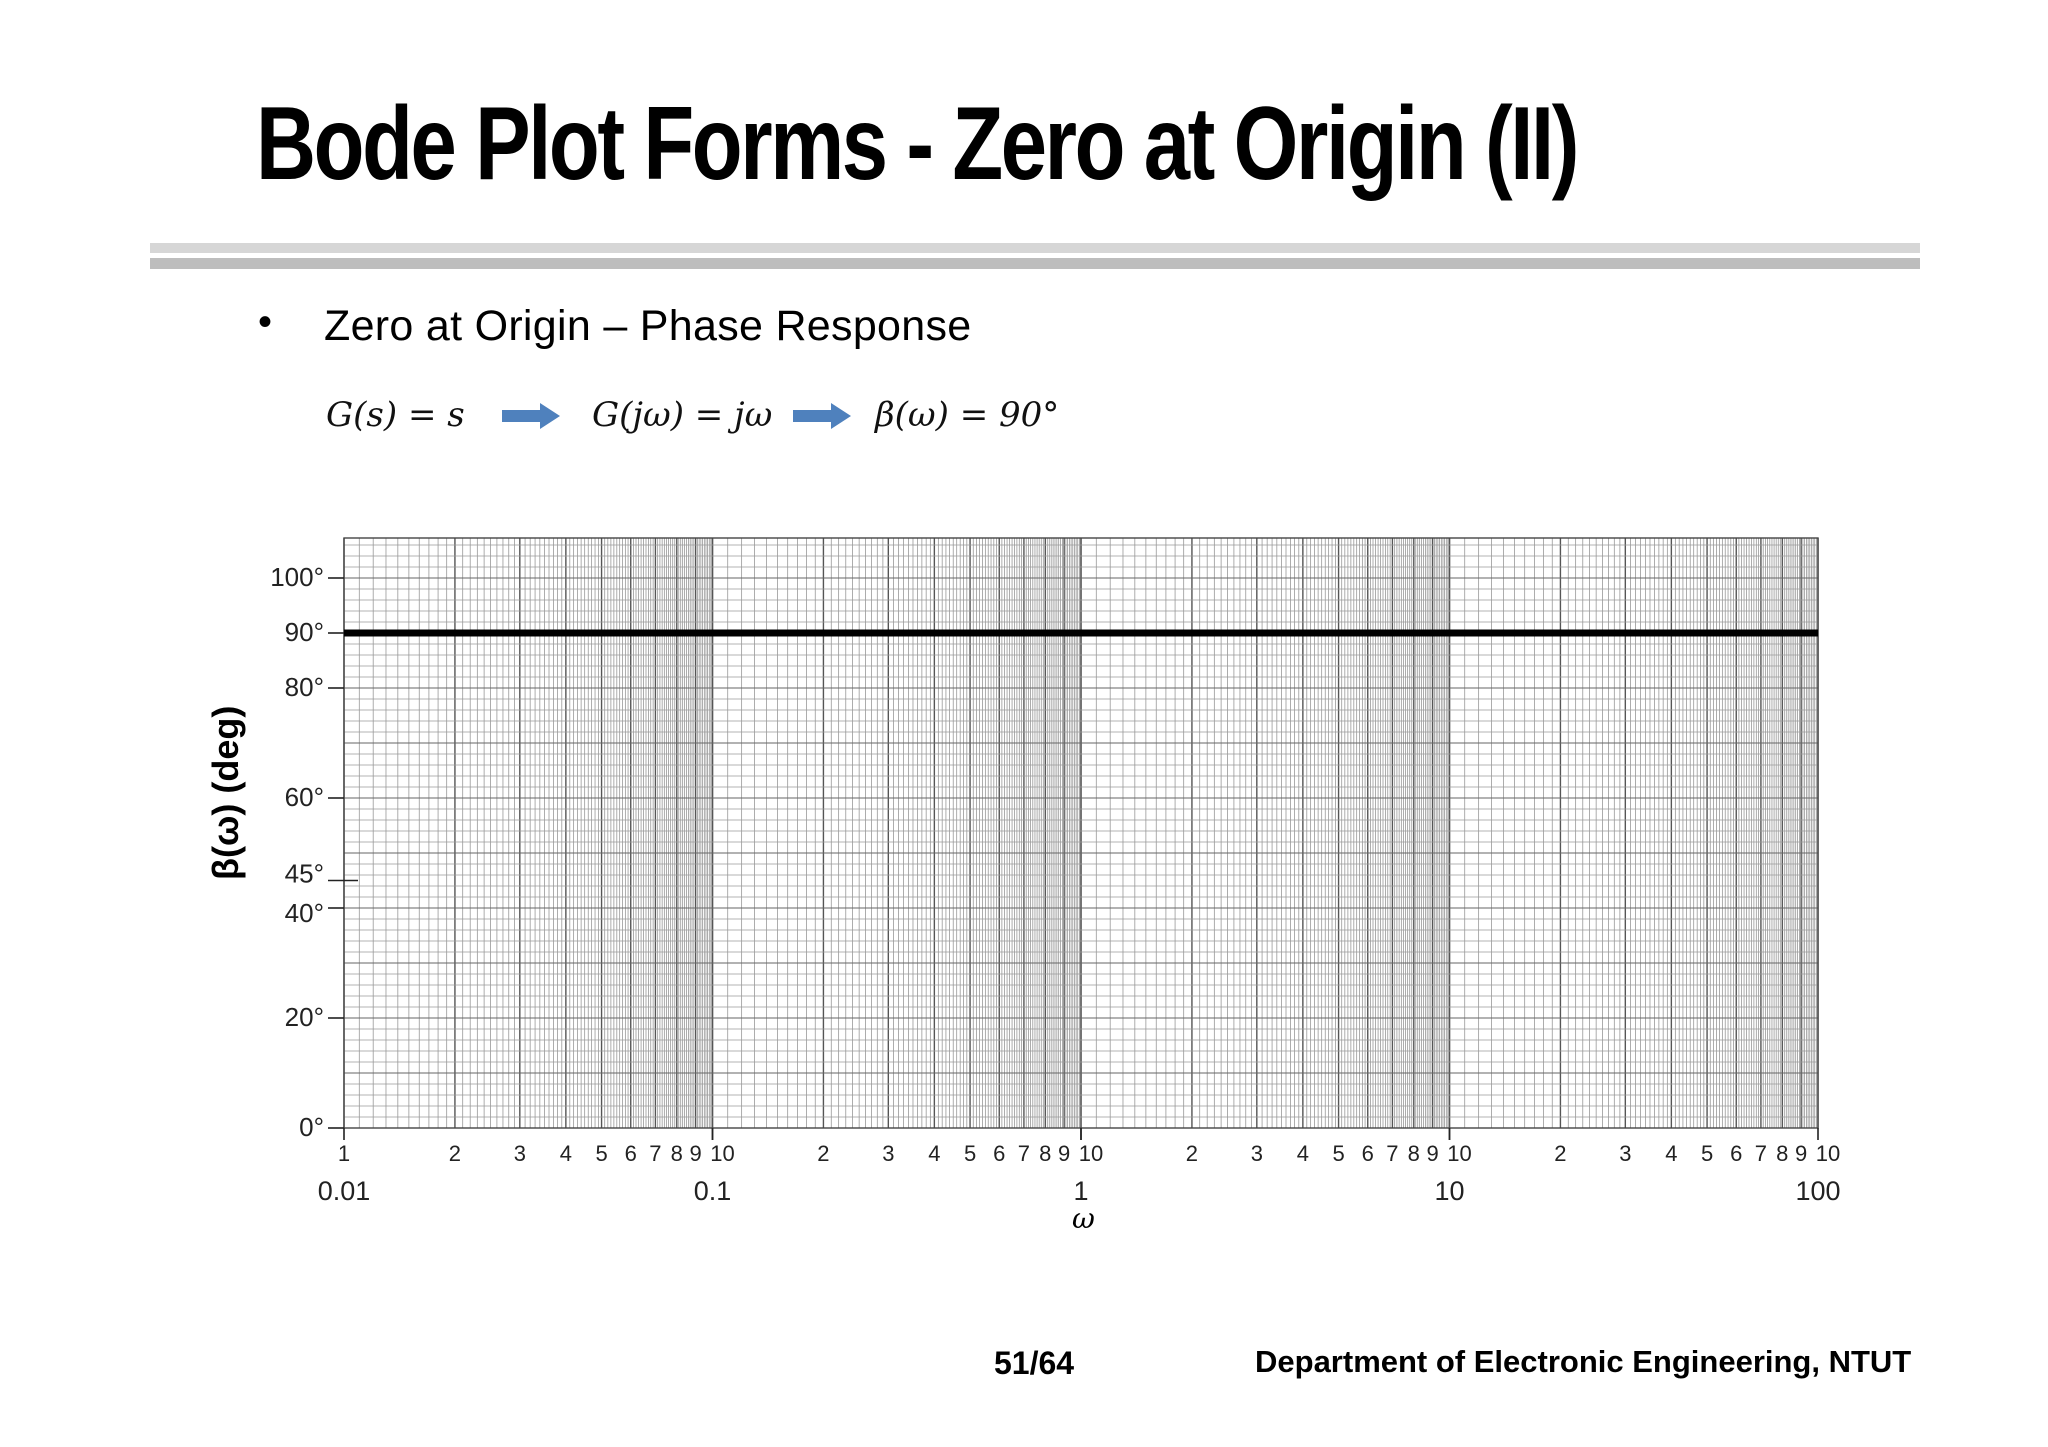  I want to click on x-axis-title: ω, so click(1083, 1218).